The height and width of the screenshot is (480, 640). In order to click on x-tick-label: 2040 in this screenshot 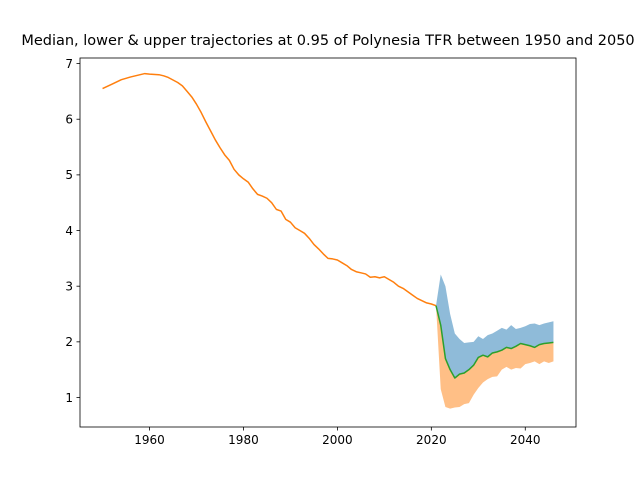, I will do `click(525, 440)`.